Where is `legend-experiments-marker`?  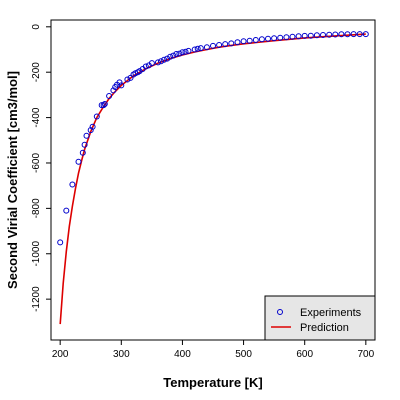
legend-experiments-marker is located at coordinates (280, 312).